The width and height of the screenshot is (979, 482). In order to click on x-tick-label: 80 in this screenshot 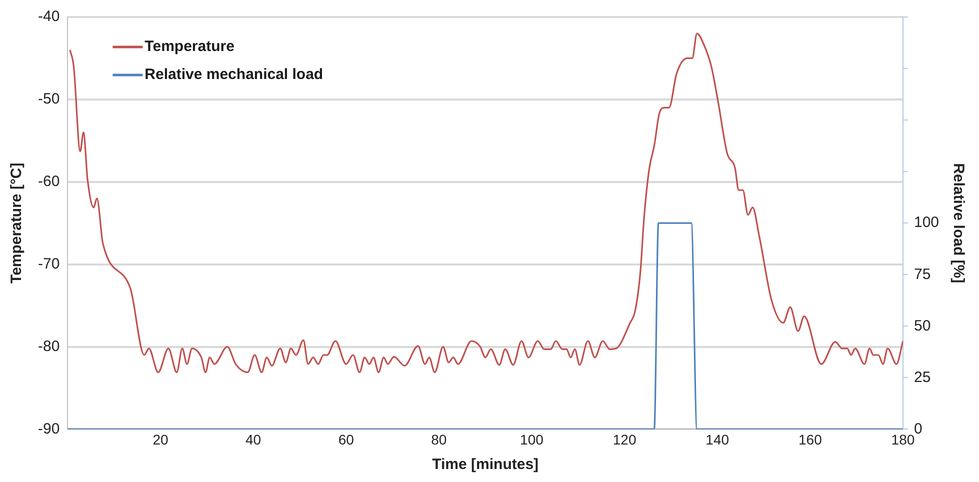, I will do `click(439, 439)`.